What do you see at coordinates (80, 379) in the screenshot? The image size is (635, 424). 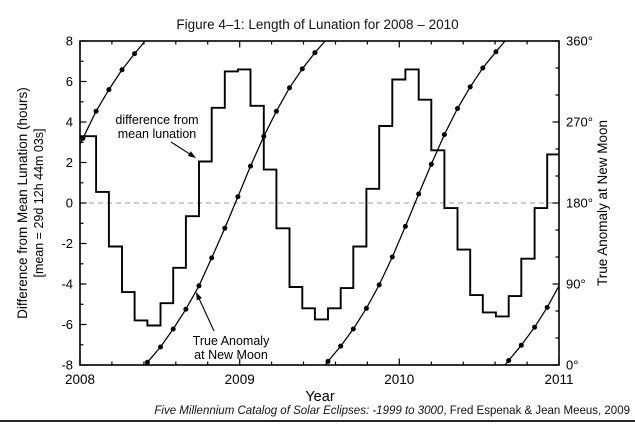 I see `x-tick-label: 2008` at bounding box center [80, 379].